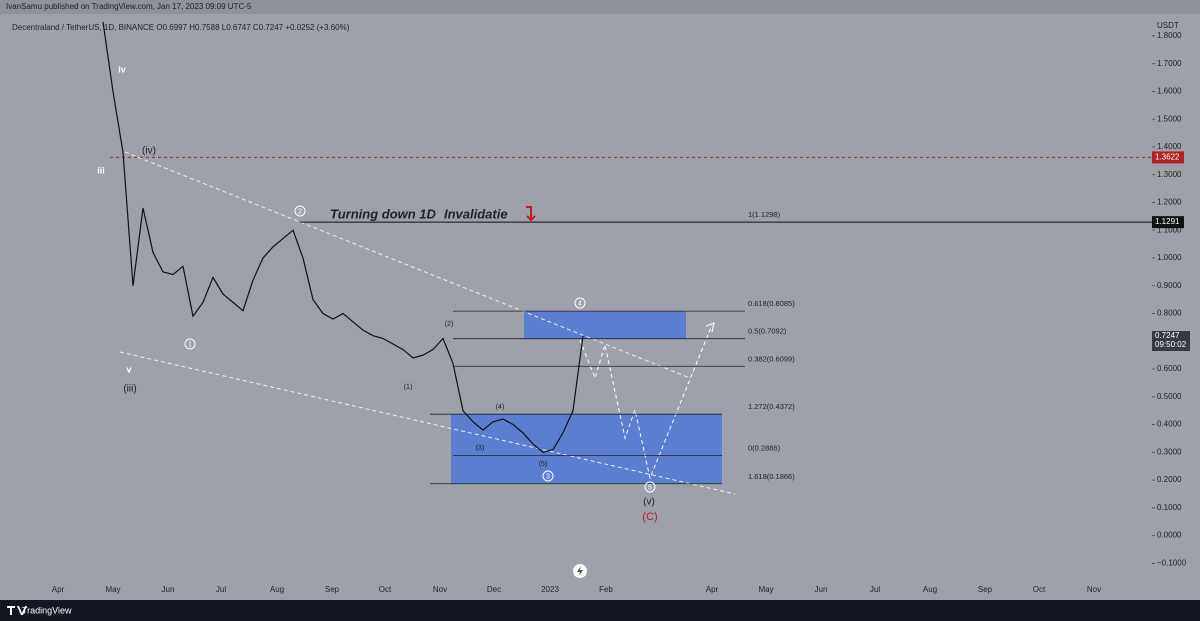 This screenshot has width=1200, height=621. I want to click on brand: TradingView, so click(47, 610).